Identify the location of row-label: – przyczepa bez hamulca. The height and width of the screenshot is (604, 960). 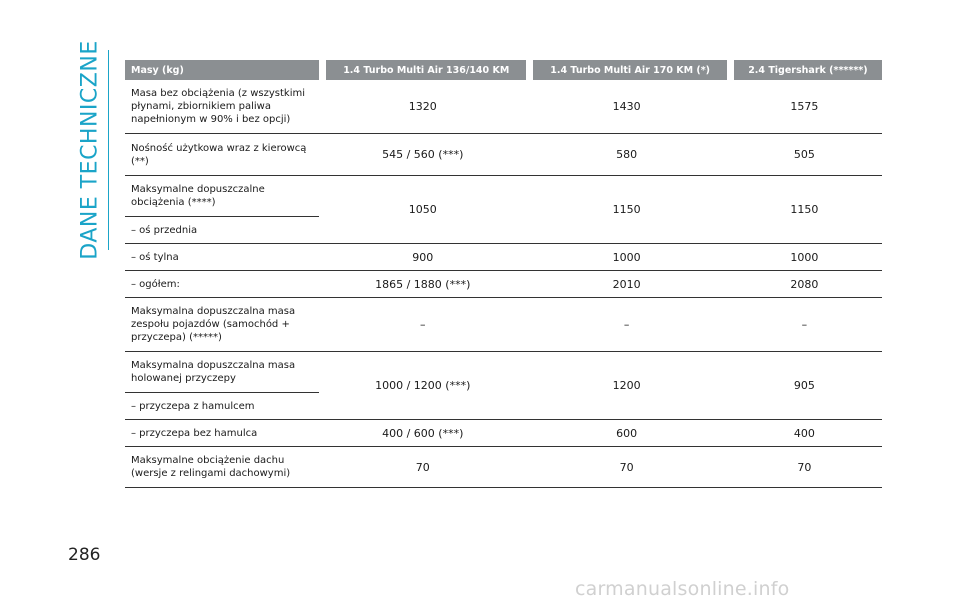
(222, 433).